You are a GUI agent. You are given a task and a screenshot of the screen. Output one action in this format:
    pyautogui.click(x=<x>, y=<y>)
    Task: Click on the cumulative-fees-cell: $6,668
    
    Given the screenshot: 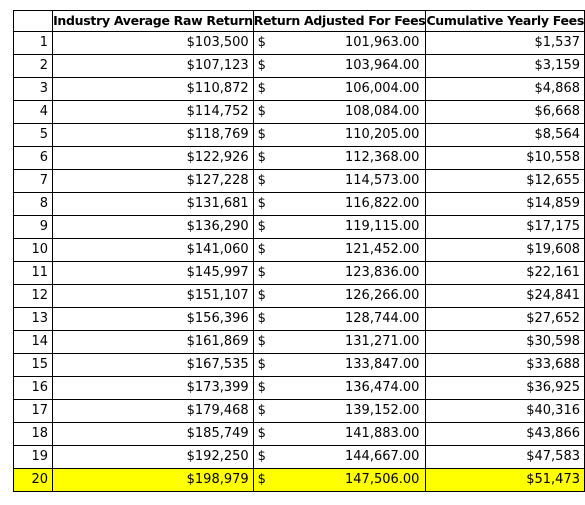 What is the action you would take?
    pyautogui.click(x=505, y=112)
    